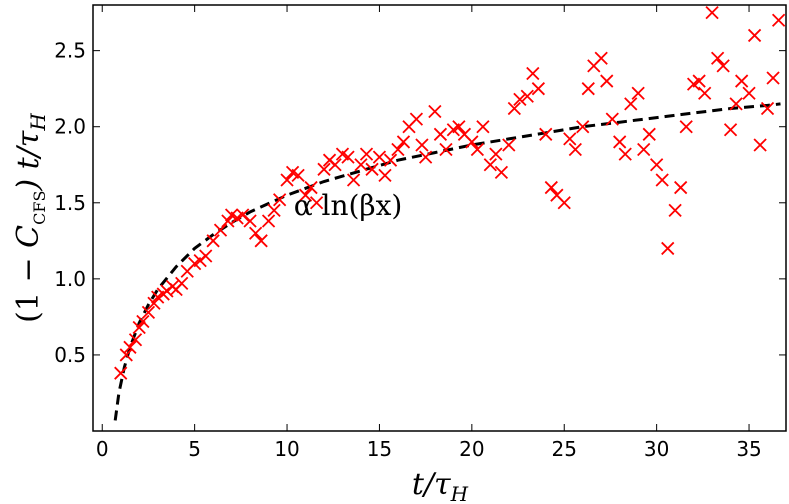 Image resolution: width=789 pixels, height=504 pixels. I want to click on y-axis-label-suffix-sub: H, so click(38, 122).